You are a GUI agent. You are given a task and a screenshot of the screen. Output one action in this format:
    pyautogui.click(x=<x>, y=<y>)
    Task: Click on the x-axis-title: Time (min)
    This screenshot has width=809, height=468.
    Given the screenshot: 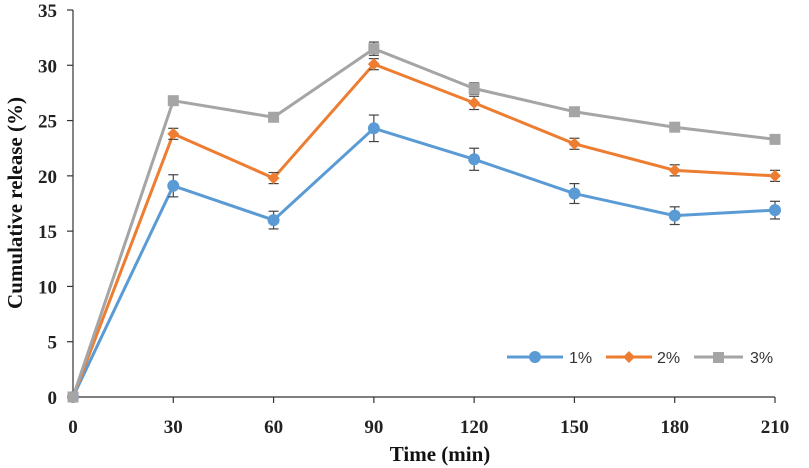 What is the action you would take?
    pyautogui.click(x=440, y=454)
    